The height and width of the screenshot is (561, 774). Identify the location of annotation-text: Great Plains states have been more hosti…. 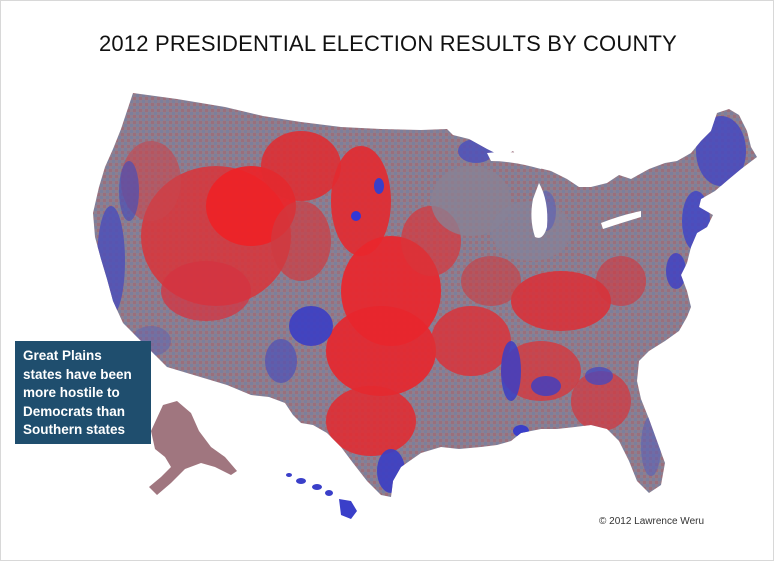
(83, 393).